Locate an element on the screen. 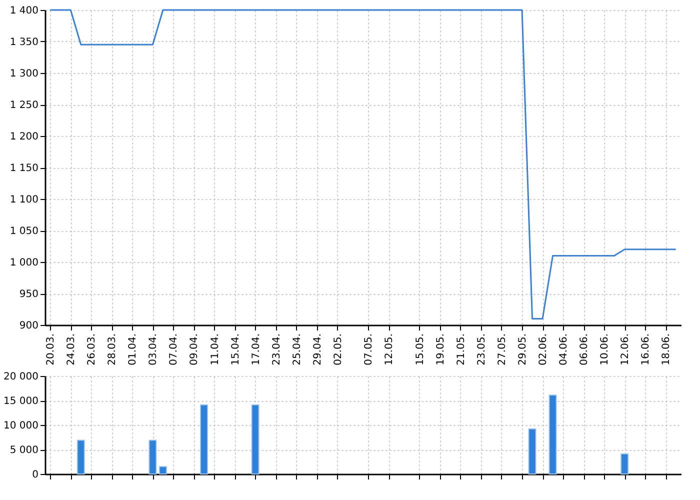  x-tick-label: 25.04. is located at coordinates (297, 350).